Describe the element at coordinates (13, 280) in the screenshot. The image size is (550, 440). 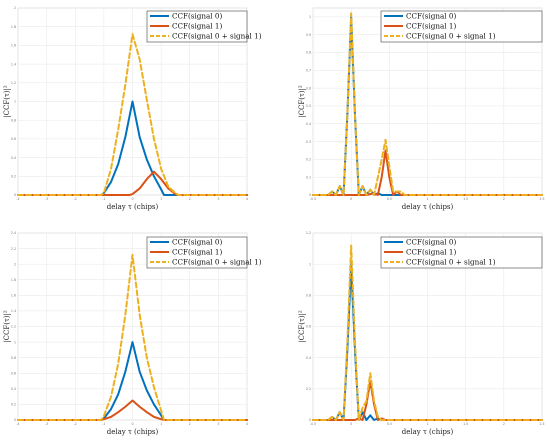
I see `y-tick-label: 1.8` at that location.